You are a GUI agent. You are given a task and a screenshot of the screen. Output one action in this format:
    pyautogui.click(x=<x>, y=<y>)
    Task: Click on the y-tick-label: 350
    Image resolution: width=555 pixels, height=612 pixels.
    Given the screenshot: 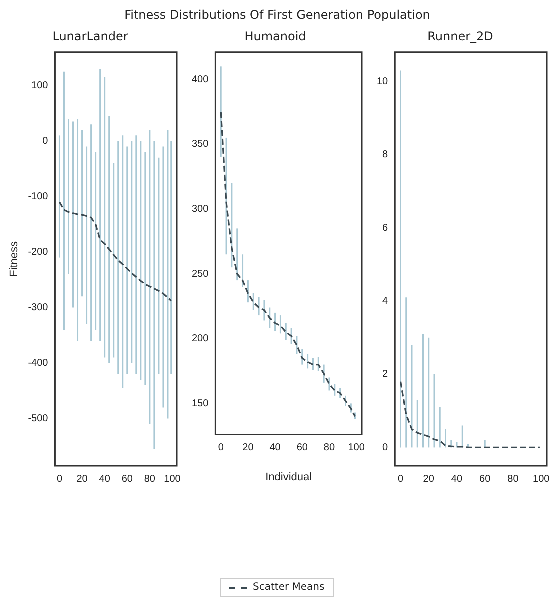 What is the action you would take?
    pyautogui.click(x=201, y=144)
    